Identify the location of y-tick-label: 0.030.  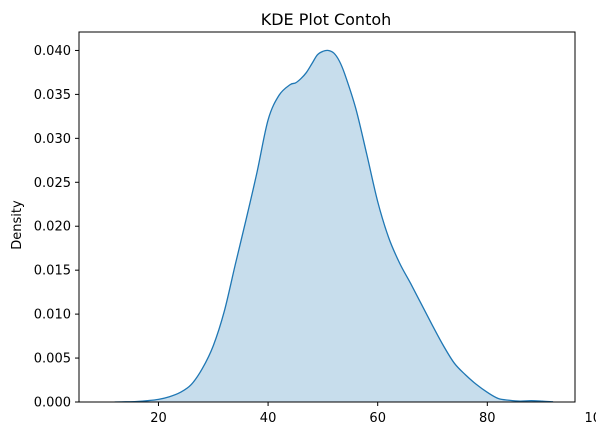
(52, 139).